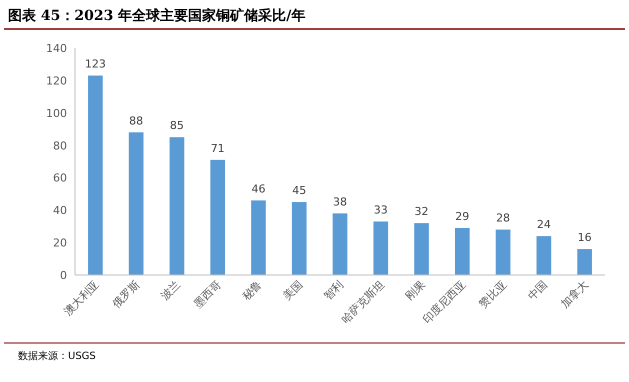  I want to click on data-label: 71, so click(217, 148).